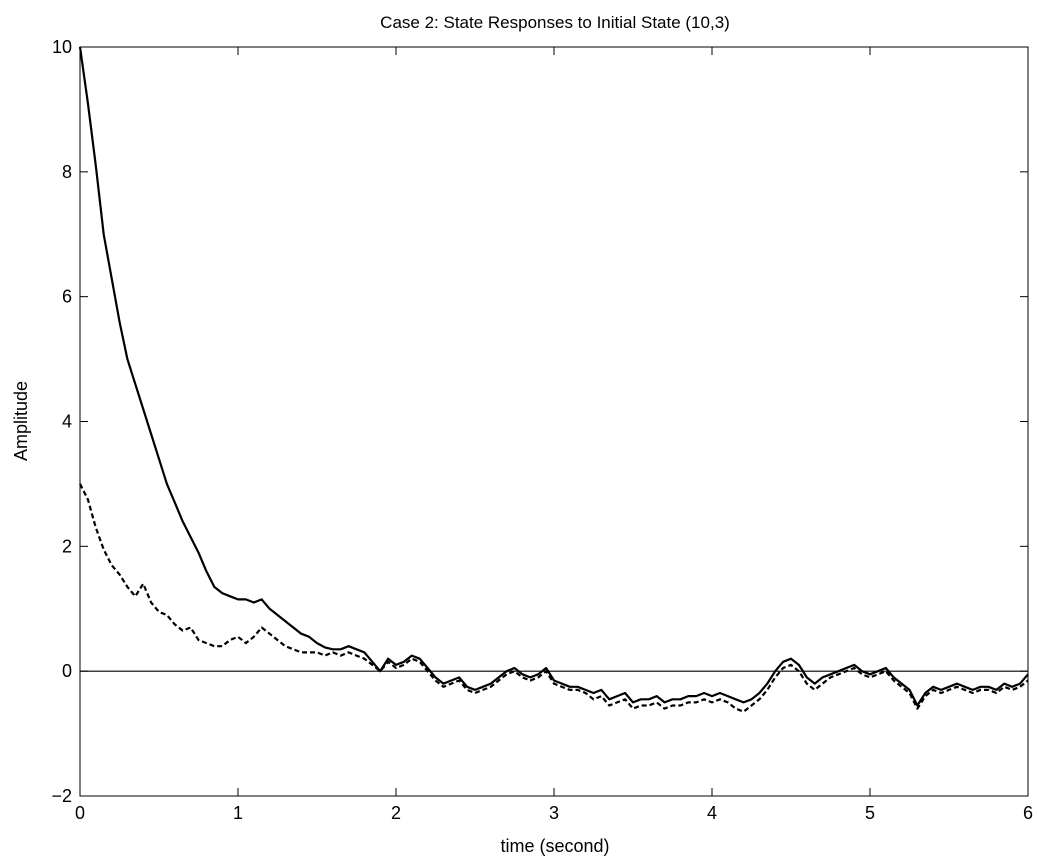 This screenshot has height=861, width=1038. Describe the element at coordinates (62, 47) in the screenshot. I see `y-tick-label: 10` at that location.